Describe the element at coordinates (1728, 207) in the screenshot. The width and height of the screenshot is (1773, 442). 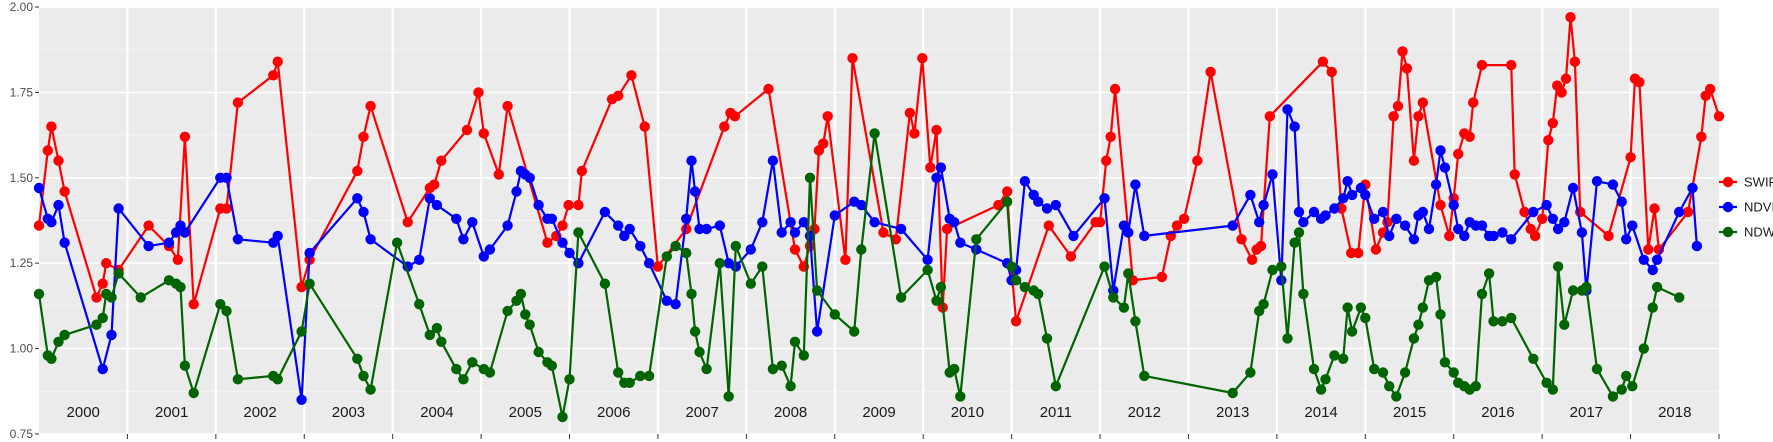
I see `legend-marker` at that location.